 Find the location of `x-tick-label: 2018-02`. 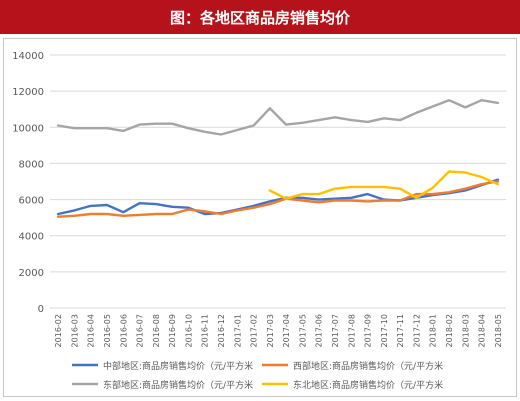

x-tick-label: 2018-02 is located at coordinates (449, 330).